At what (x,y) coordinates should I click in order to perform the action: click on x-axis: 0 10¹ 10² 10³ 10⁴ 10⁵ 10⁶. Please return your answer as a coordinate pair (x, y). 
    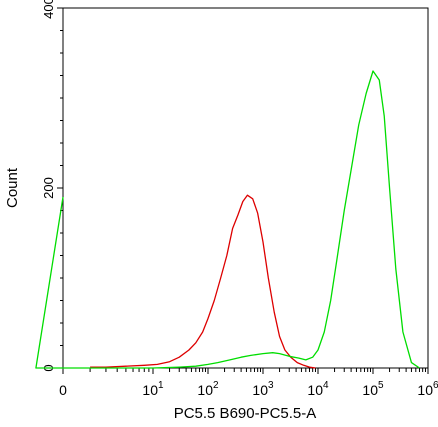
    Looking at the image, I should click on (248, 383).